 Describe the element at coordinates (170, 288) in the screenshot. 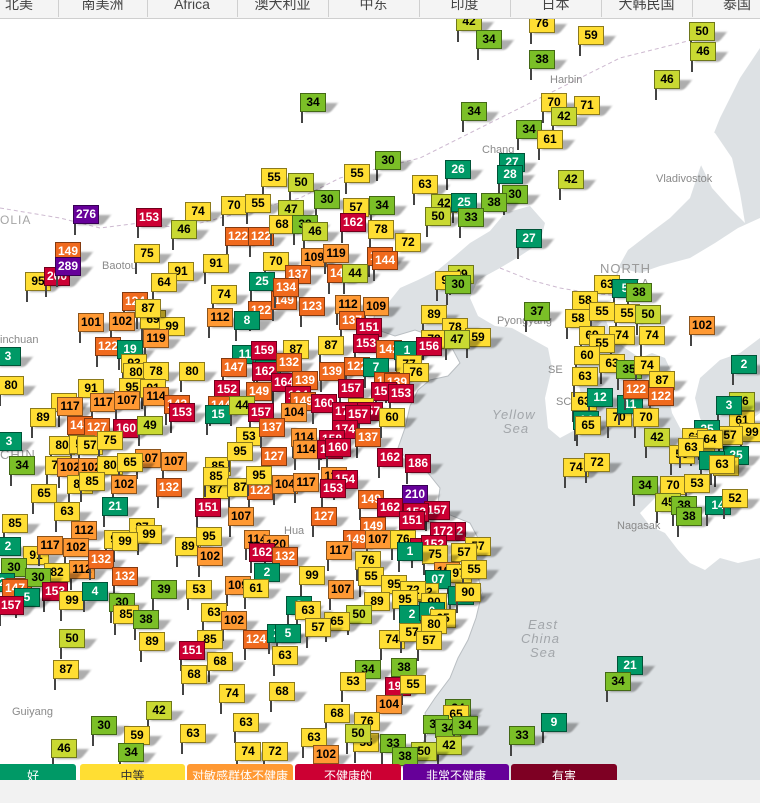

I see `station-marker: 64` at that location.